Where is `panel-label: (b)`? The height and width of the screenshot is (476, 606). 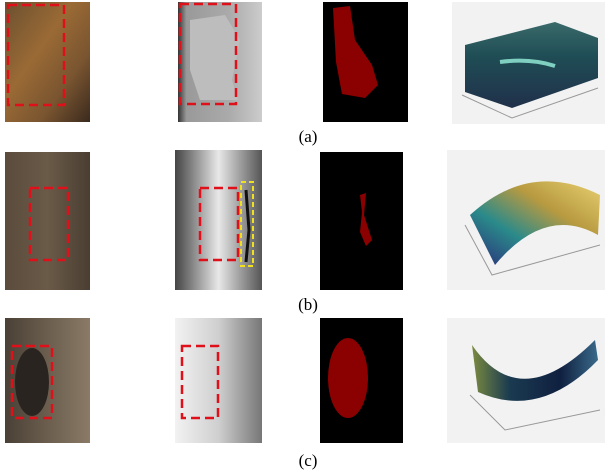 panel-label: (b) is located at coordinates (308, 304).